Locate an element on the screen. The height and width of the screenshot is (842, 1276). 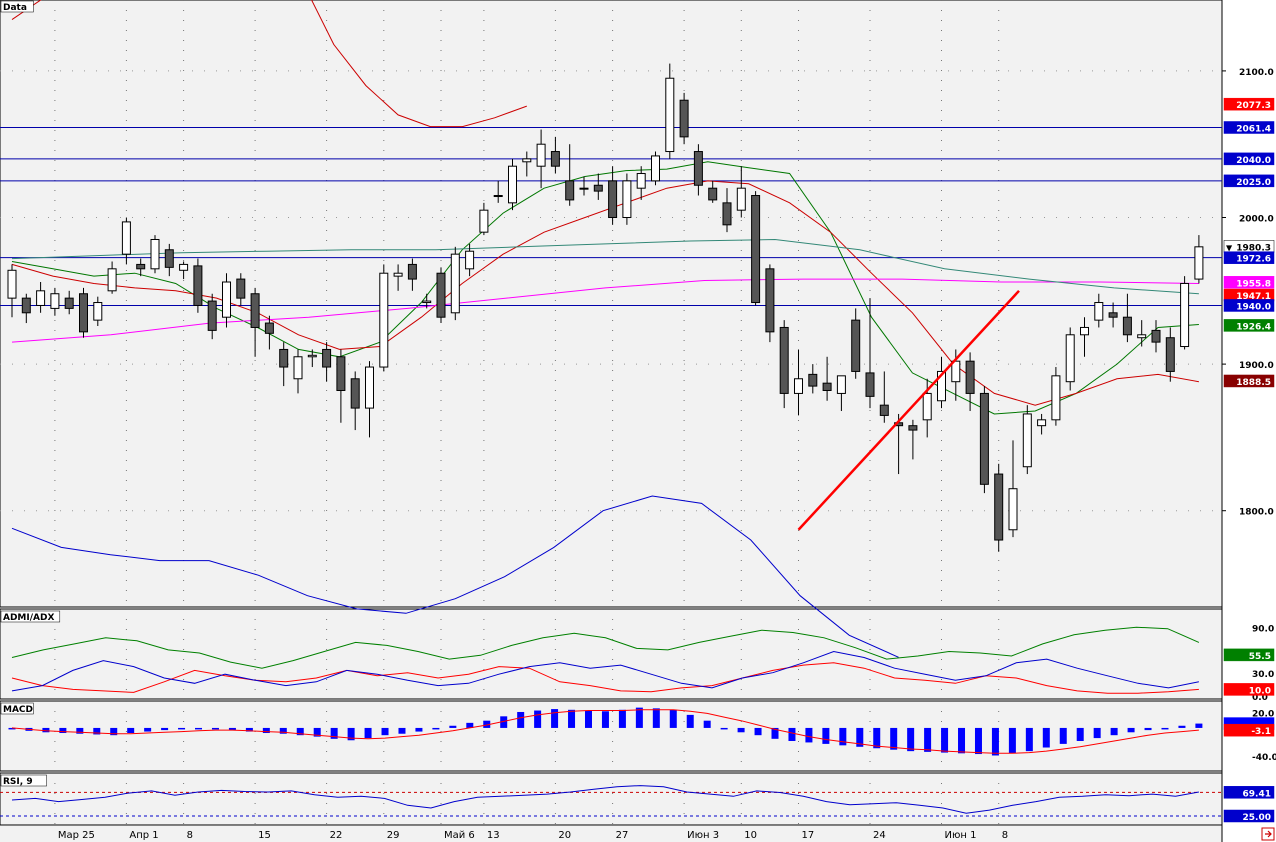
x-tick-label: Мар 25 is located at coordinates (76, 835).